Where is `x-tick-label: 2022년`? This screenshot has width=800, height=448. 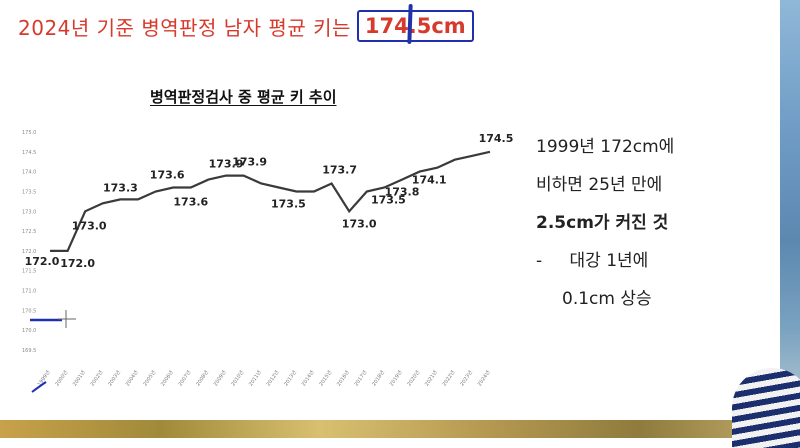 x-tick-label: 2022년 is located at coordinates (449, 378).